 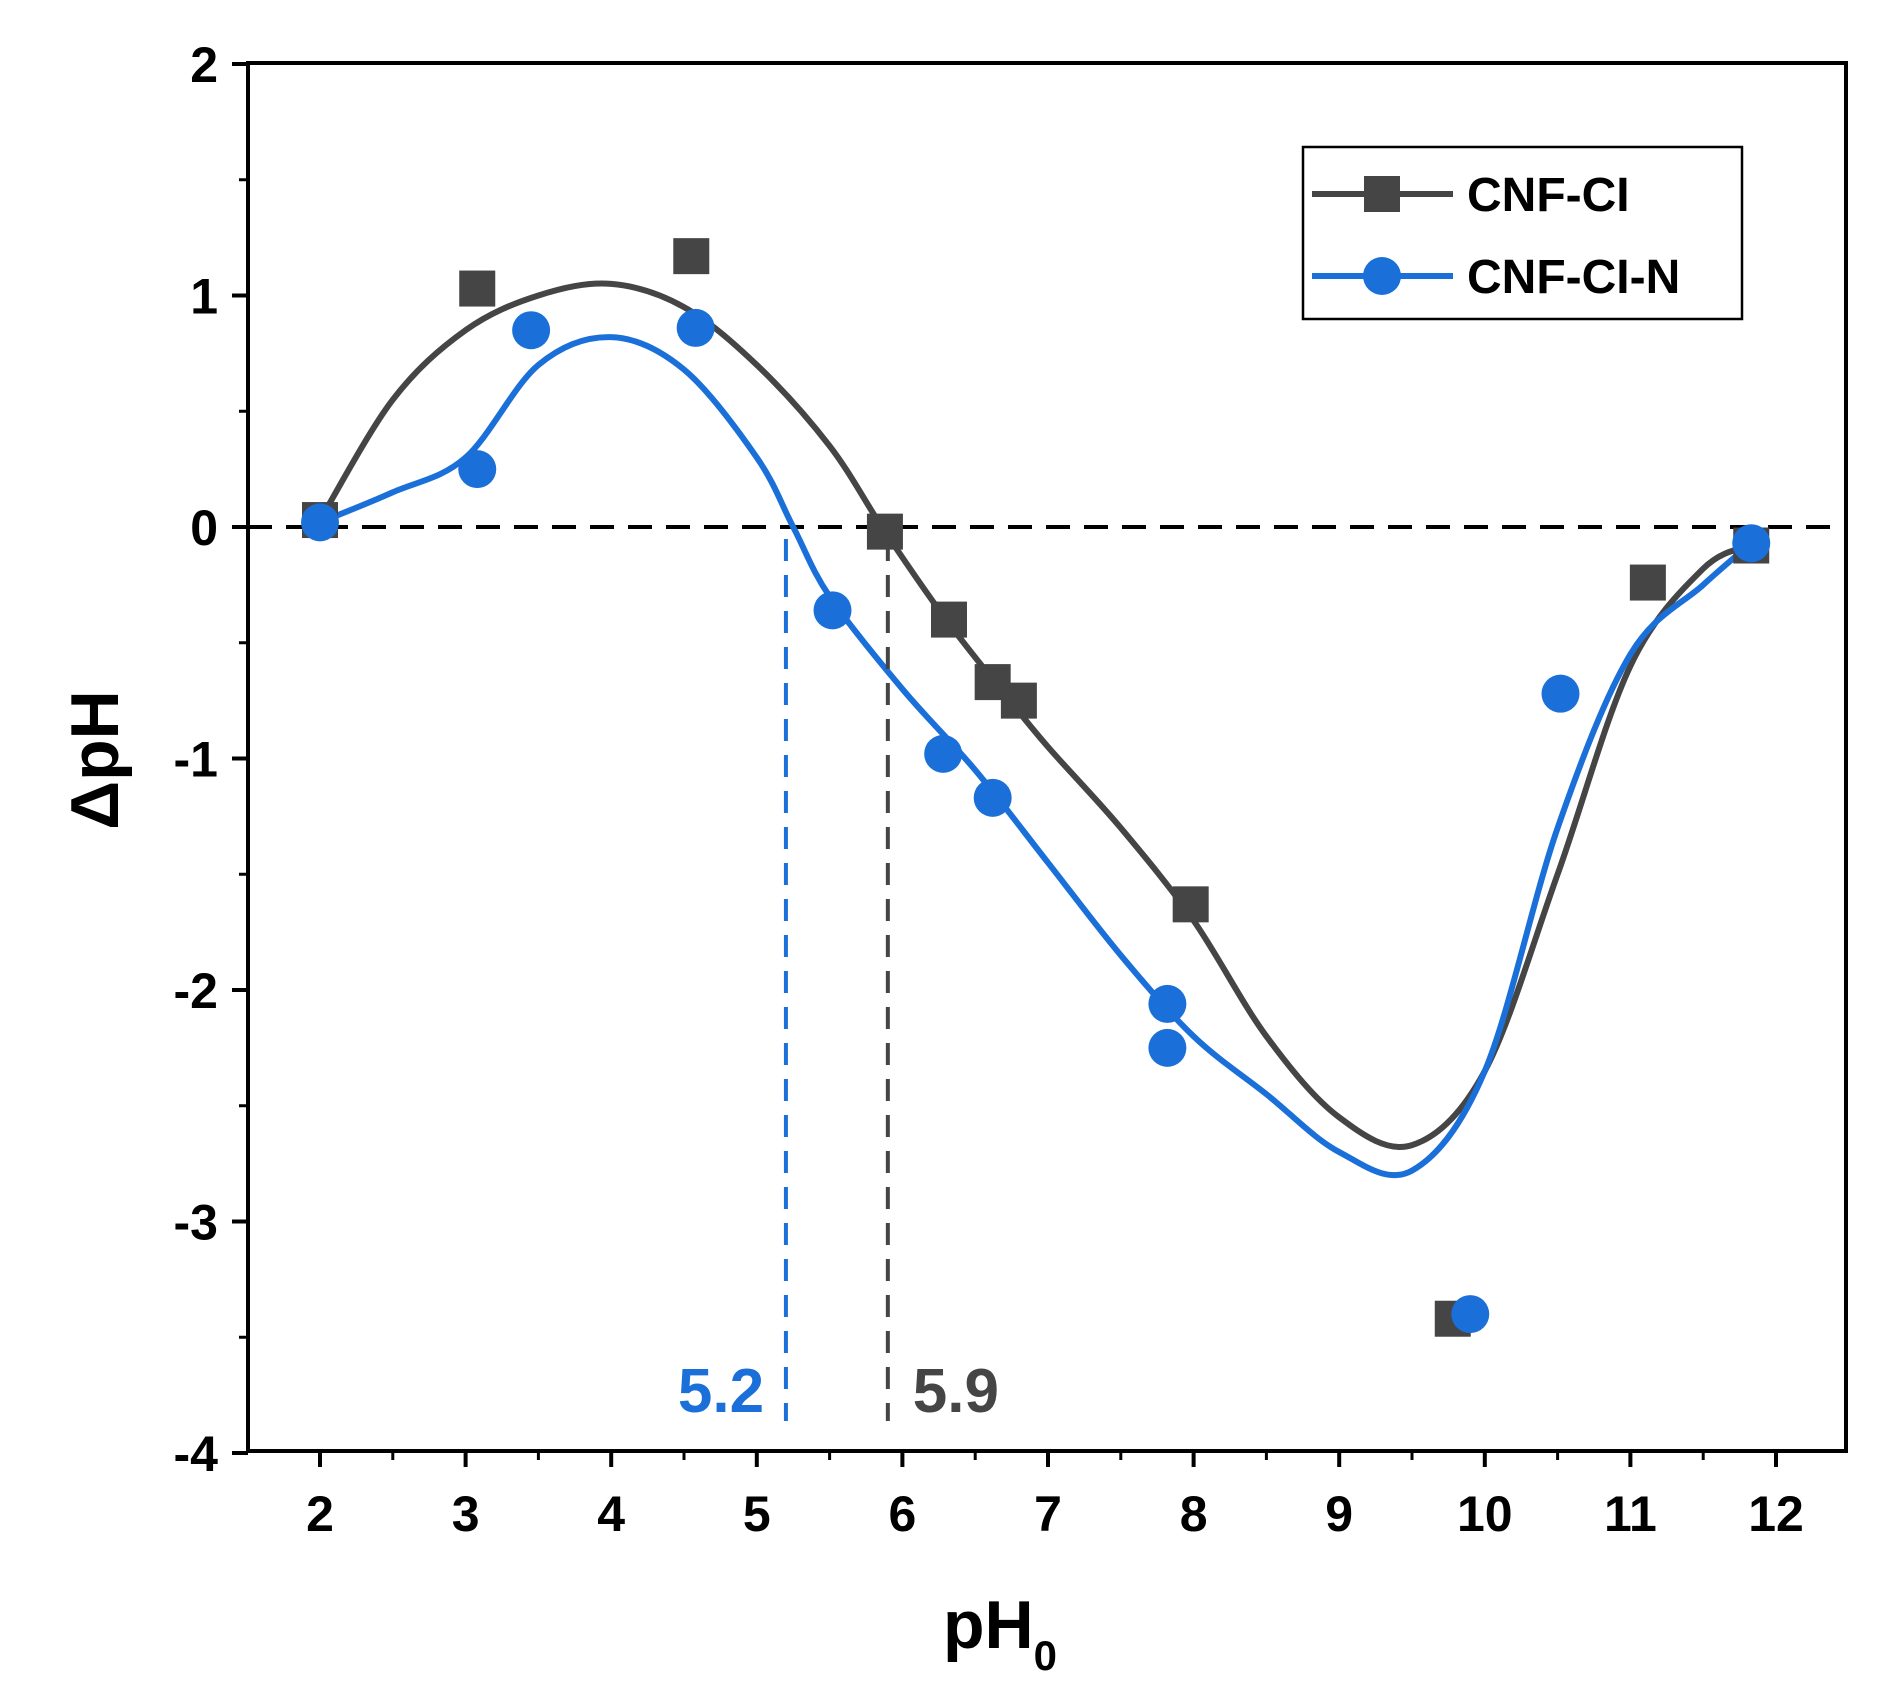 What do you see at coordinates (721, 1391) in the screenshot?
I see `annotation-5-2: 5.2` at bounding box center [721, 1391].